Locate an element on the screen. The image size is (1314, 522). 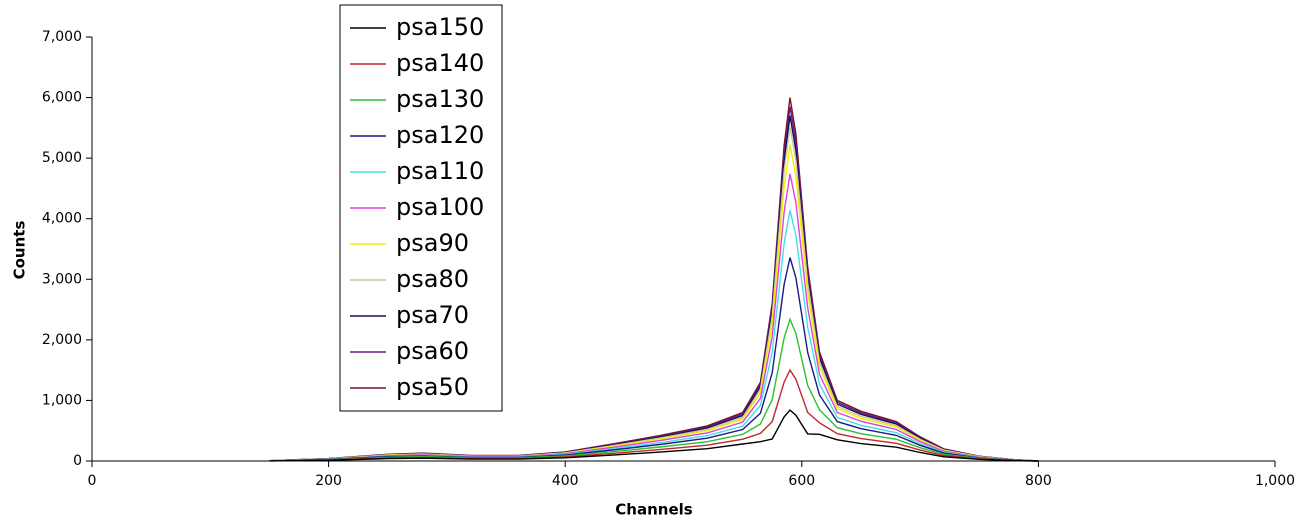
legend-label: psa80 is located at coordinates (432, 279).